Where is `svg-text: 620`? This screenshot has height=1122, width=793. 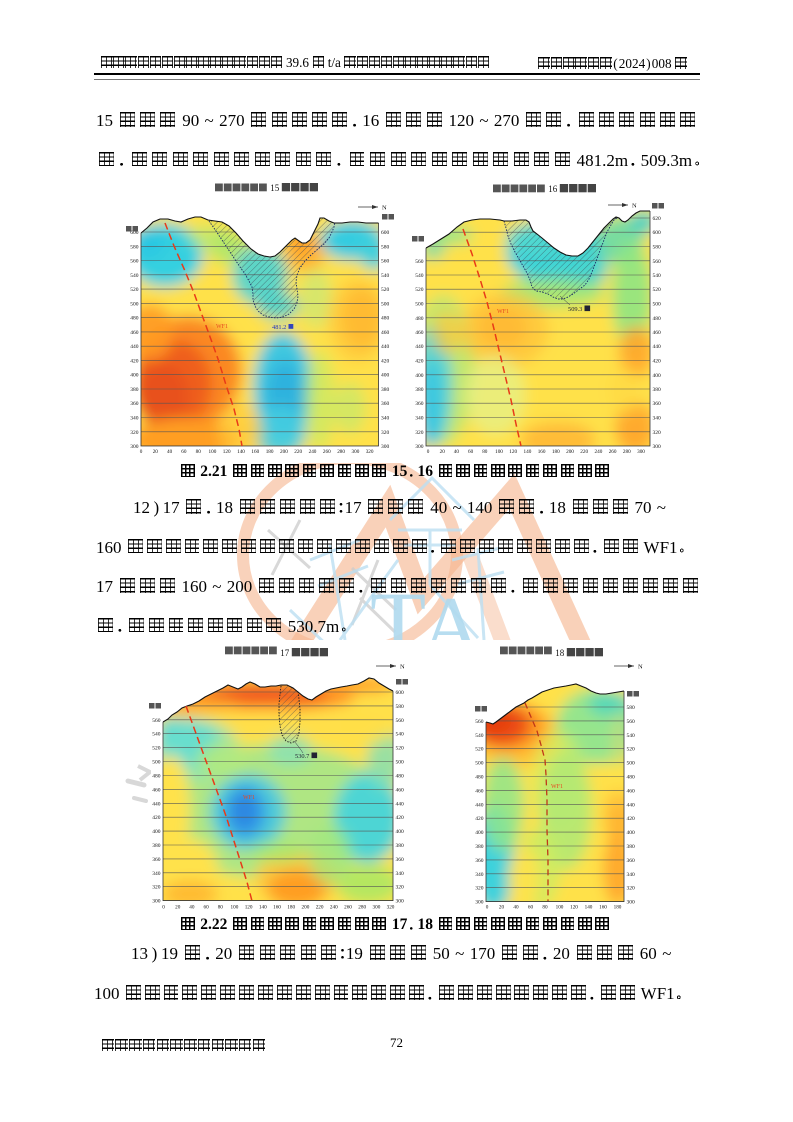
svg-text: 620 is located at coordinates (657, 219).